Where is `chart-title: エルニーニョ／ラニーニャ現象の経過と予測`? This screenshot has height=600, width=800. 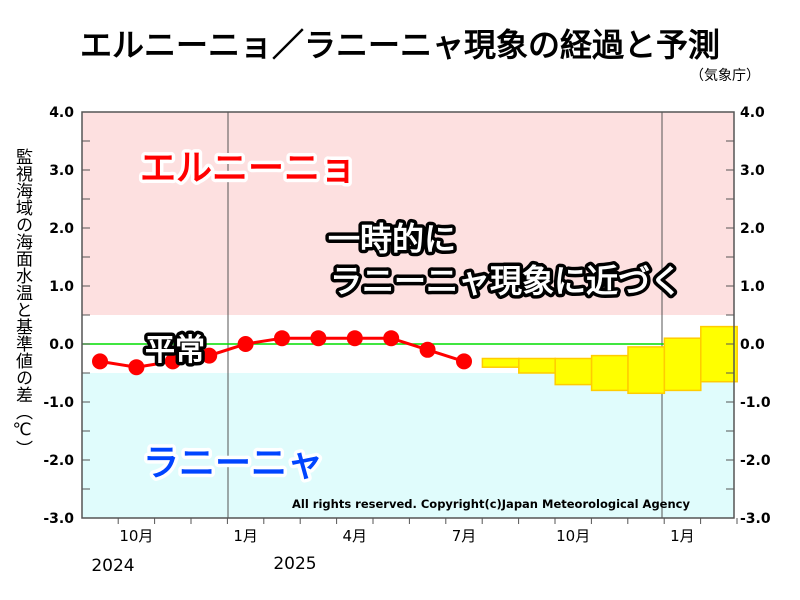 chart-title: エルニーニョ／ラニーニャ現象の経過と予測 is located at coordinates (400, 45).